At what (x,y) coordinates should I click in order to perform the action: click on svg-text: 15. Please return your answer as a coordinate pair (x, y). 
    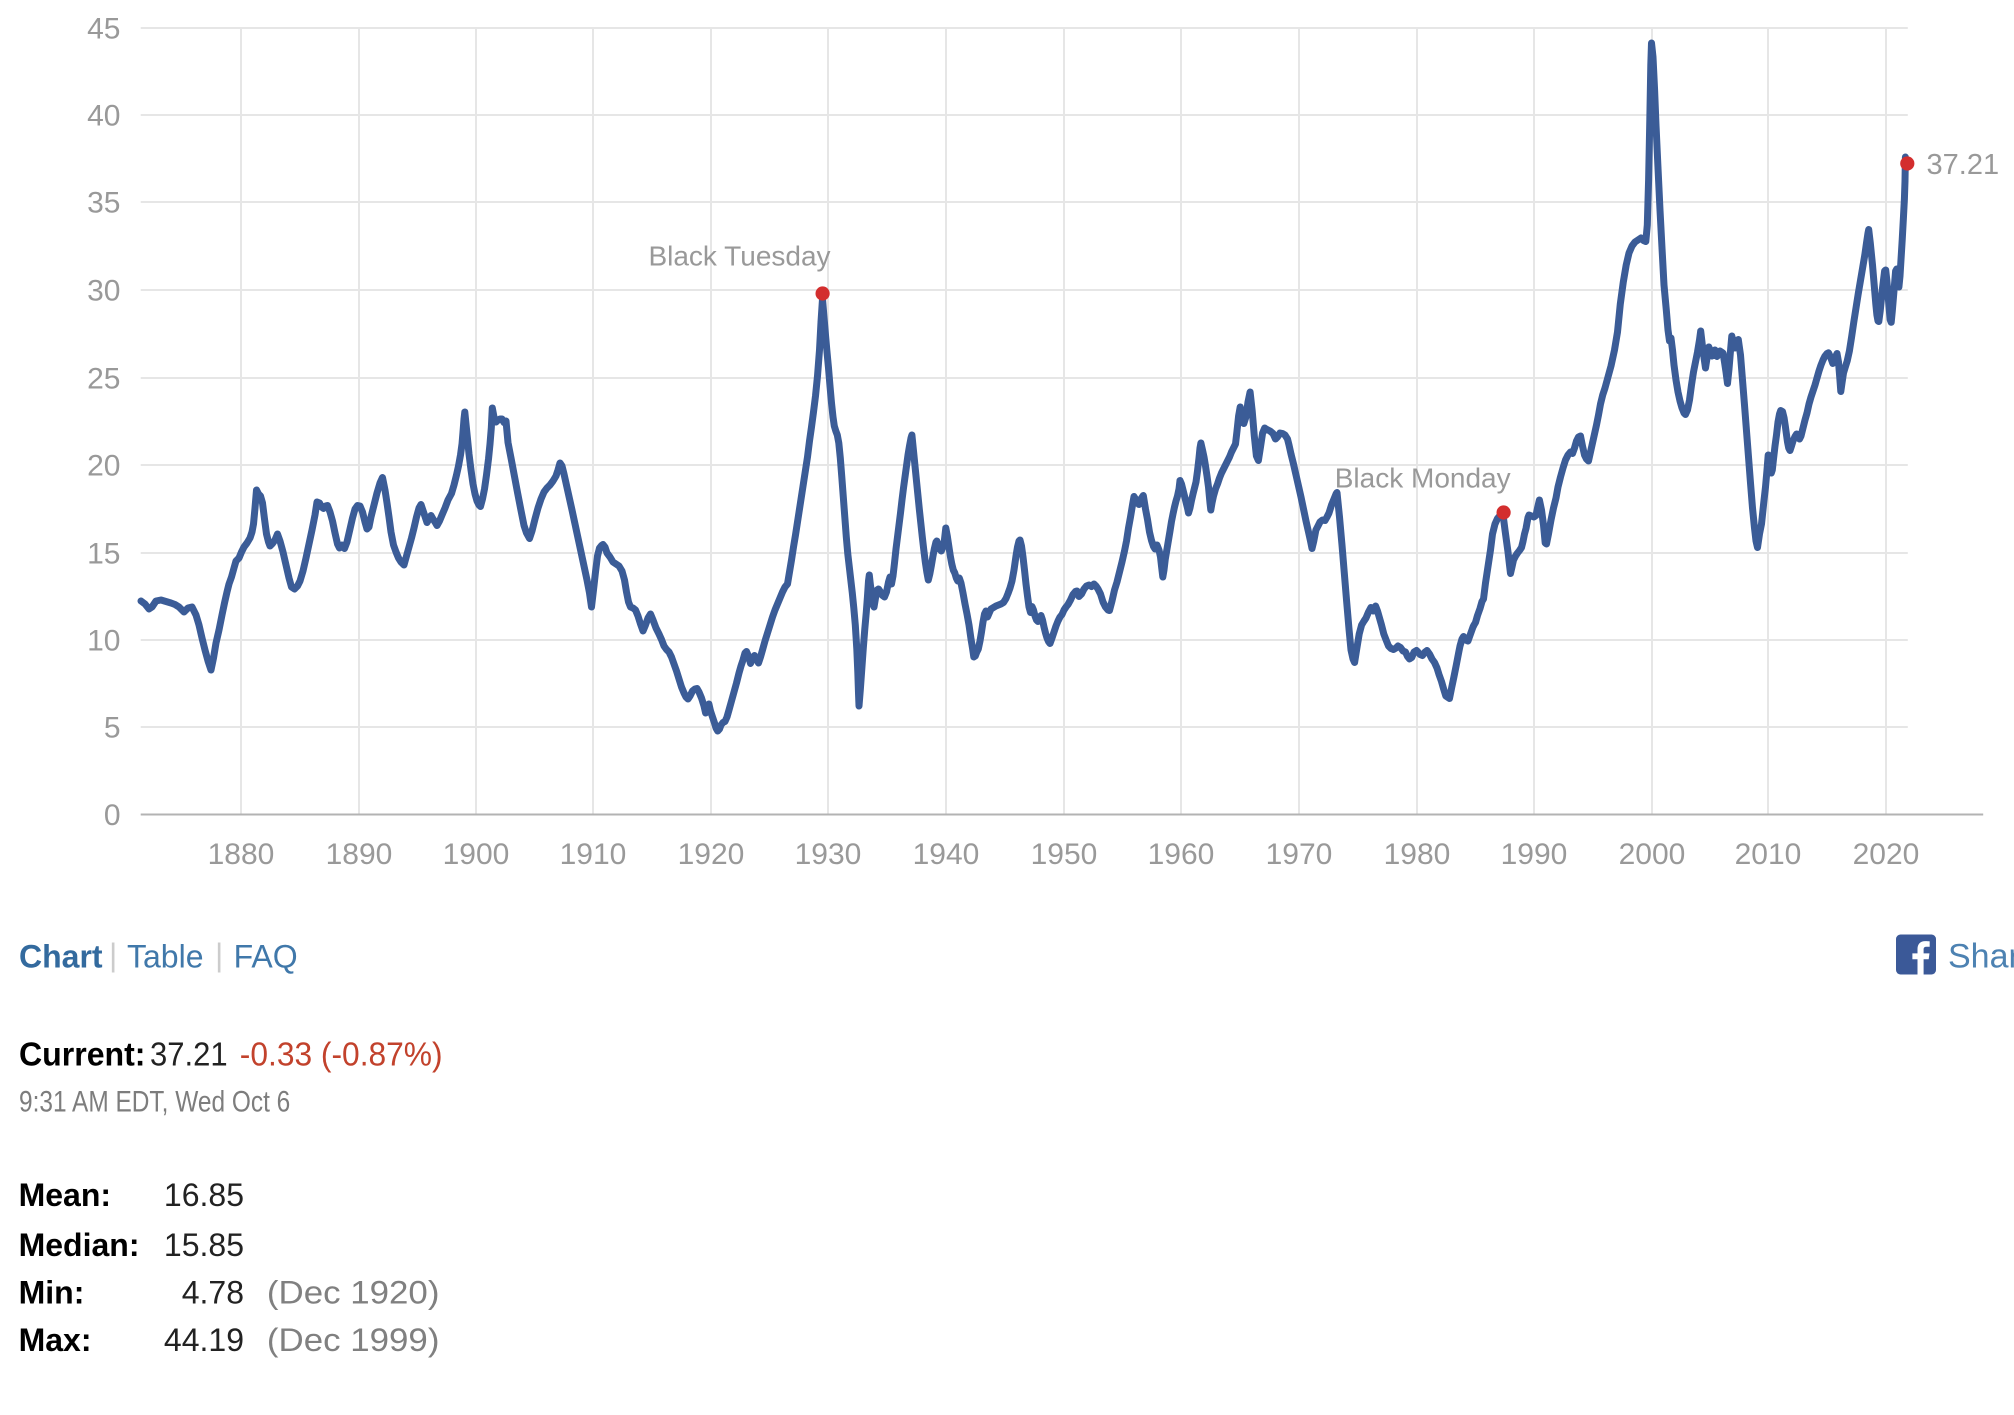
    Looking at the image, I should click on (103, 554).